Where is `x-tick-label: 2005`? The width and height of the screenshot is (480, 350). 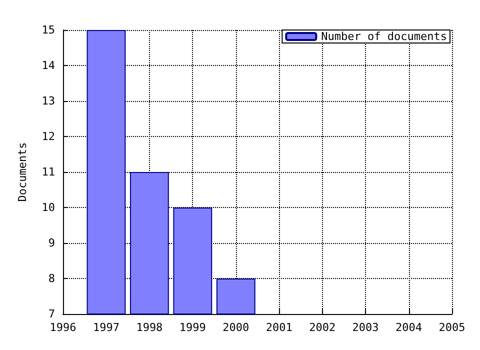 x-tick-label: 2005 is located at coordinates (452, 327).